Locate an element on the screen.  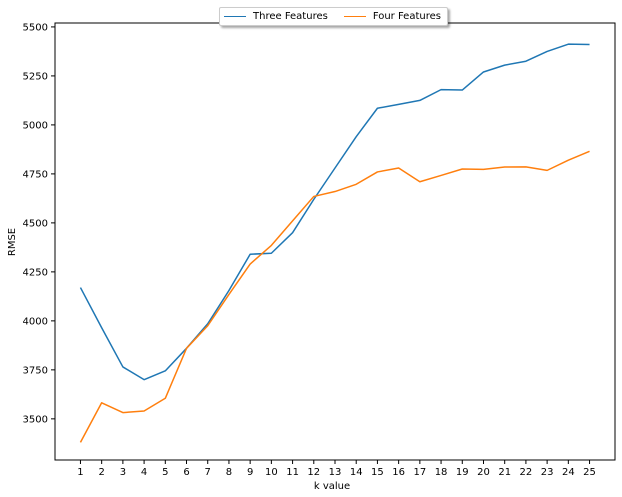
x-tick-label: 24 is located at coordinates (568, 472).